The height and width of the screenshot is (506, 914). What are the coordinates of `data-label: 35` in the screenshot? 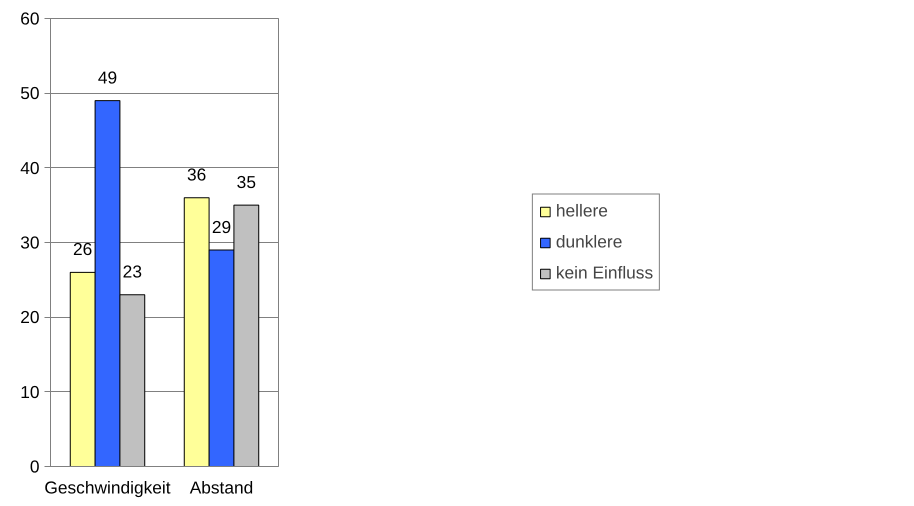 It's located at (246, 182).